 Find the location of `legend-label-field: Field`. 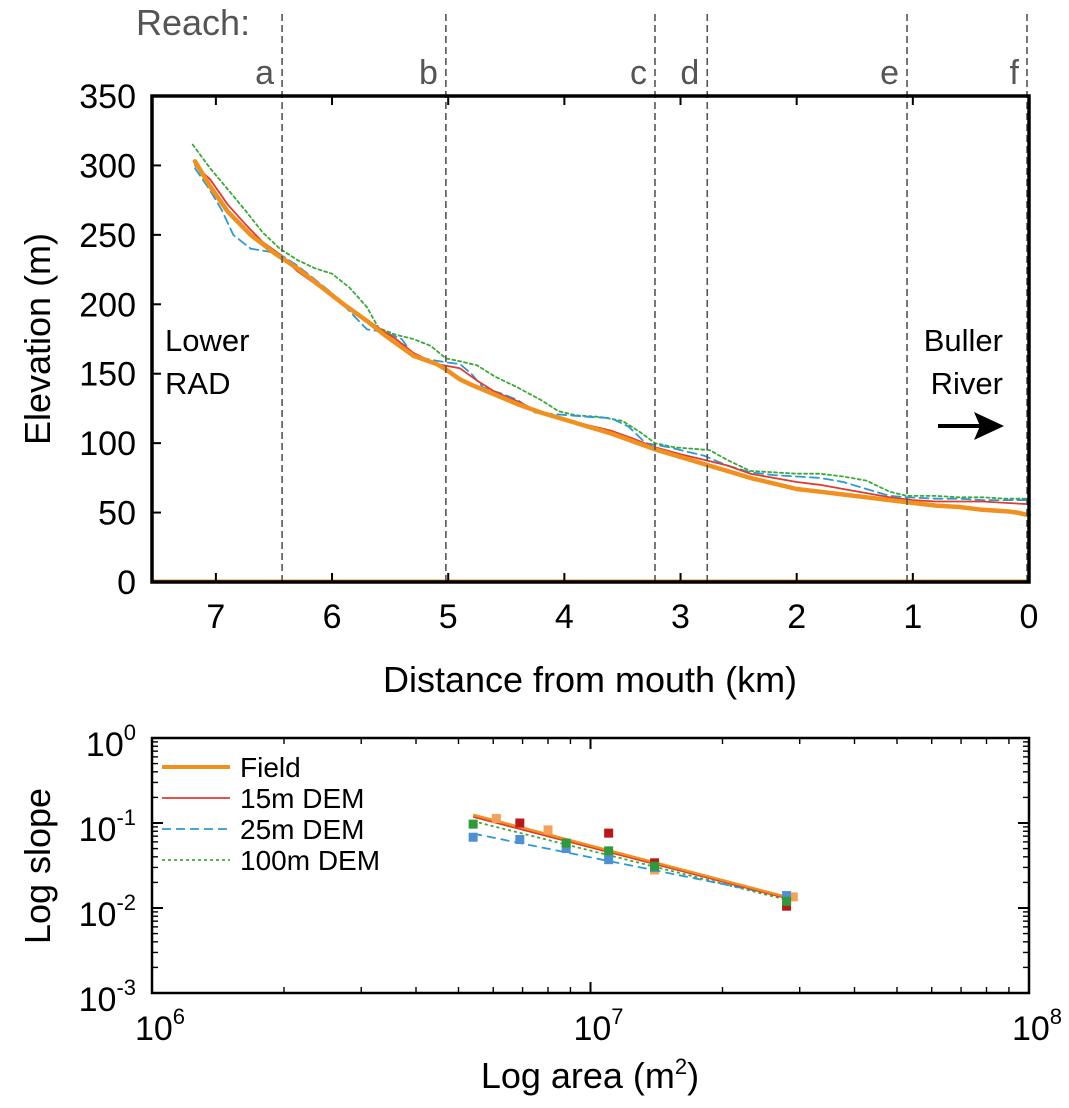

legend-label-field: Field is located at coordinates (270, 767).